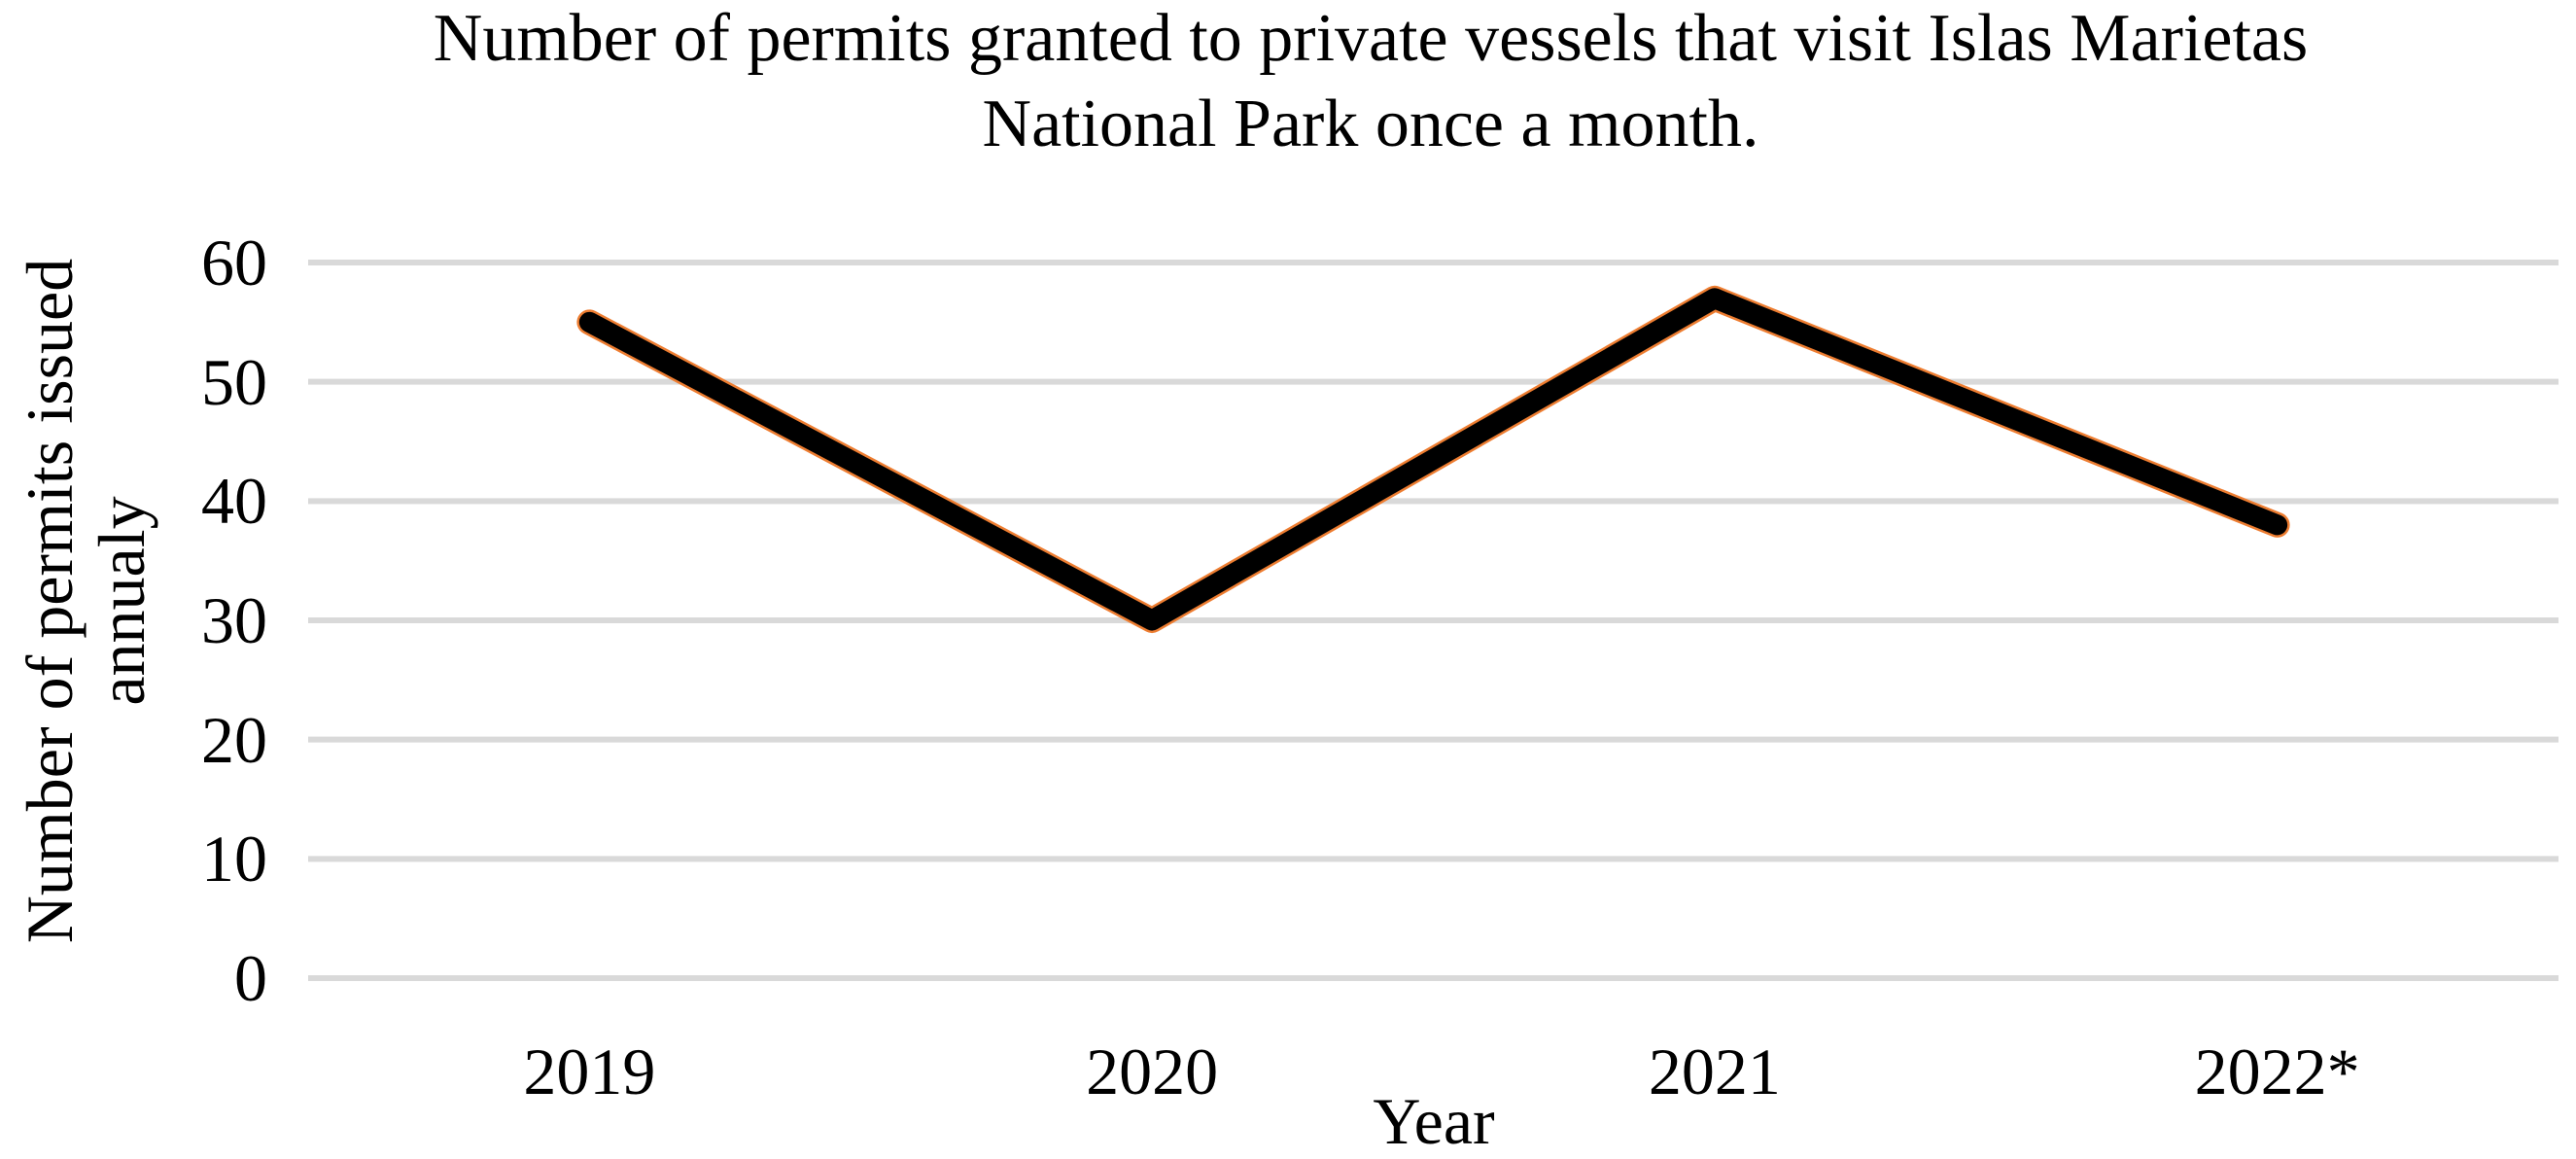 The width and height of the screenshot is (2576, 1159). I want to click on y-tick-label-10: 10, so click(234, 859).